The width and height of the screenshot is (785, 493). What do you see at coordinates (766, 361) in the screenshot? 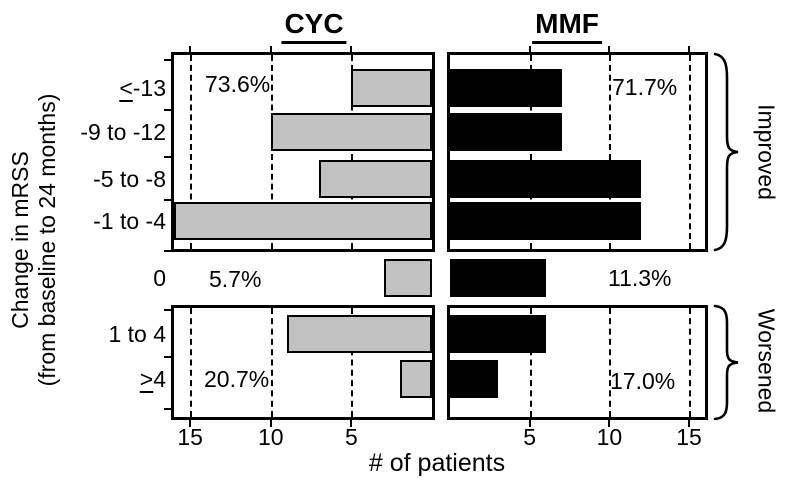
I see `worsened-group-label: Worsened` at bounding box center [766, 361].